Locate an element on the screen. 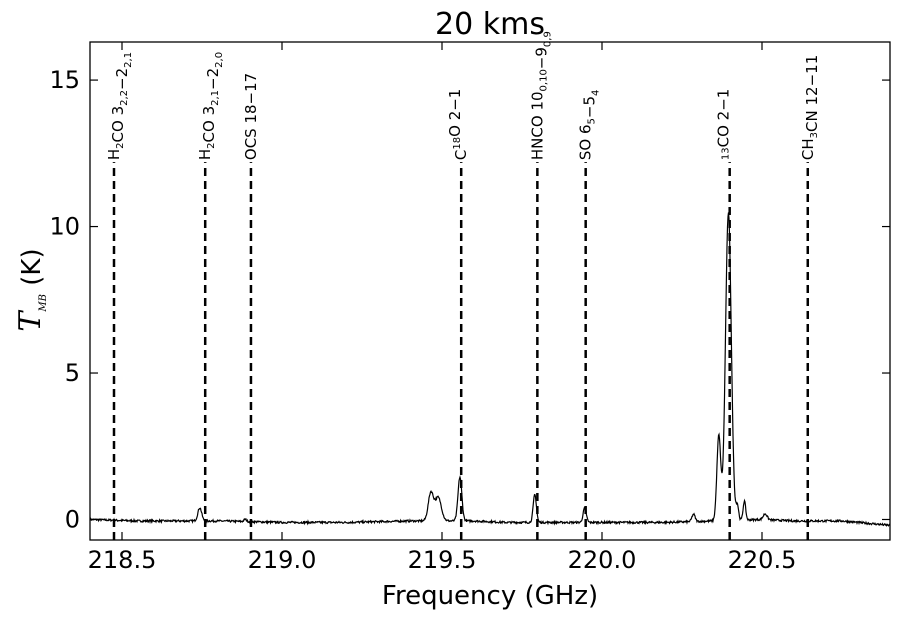 The width and height of the screenshot is (900, 622). line-label: SO 65−54 is located at coordinates (589, 125).